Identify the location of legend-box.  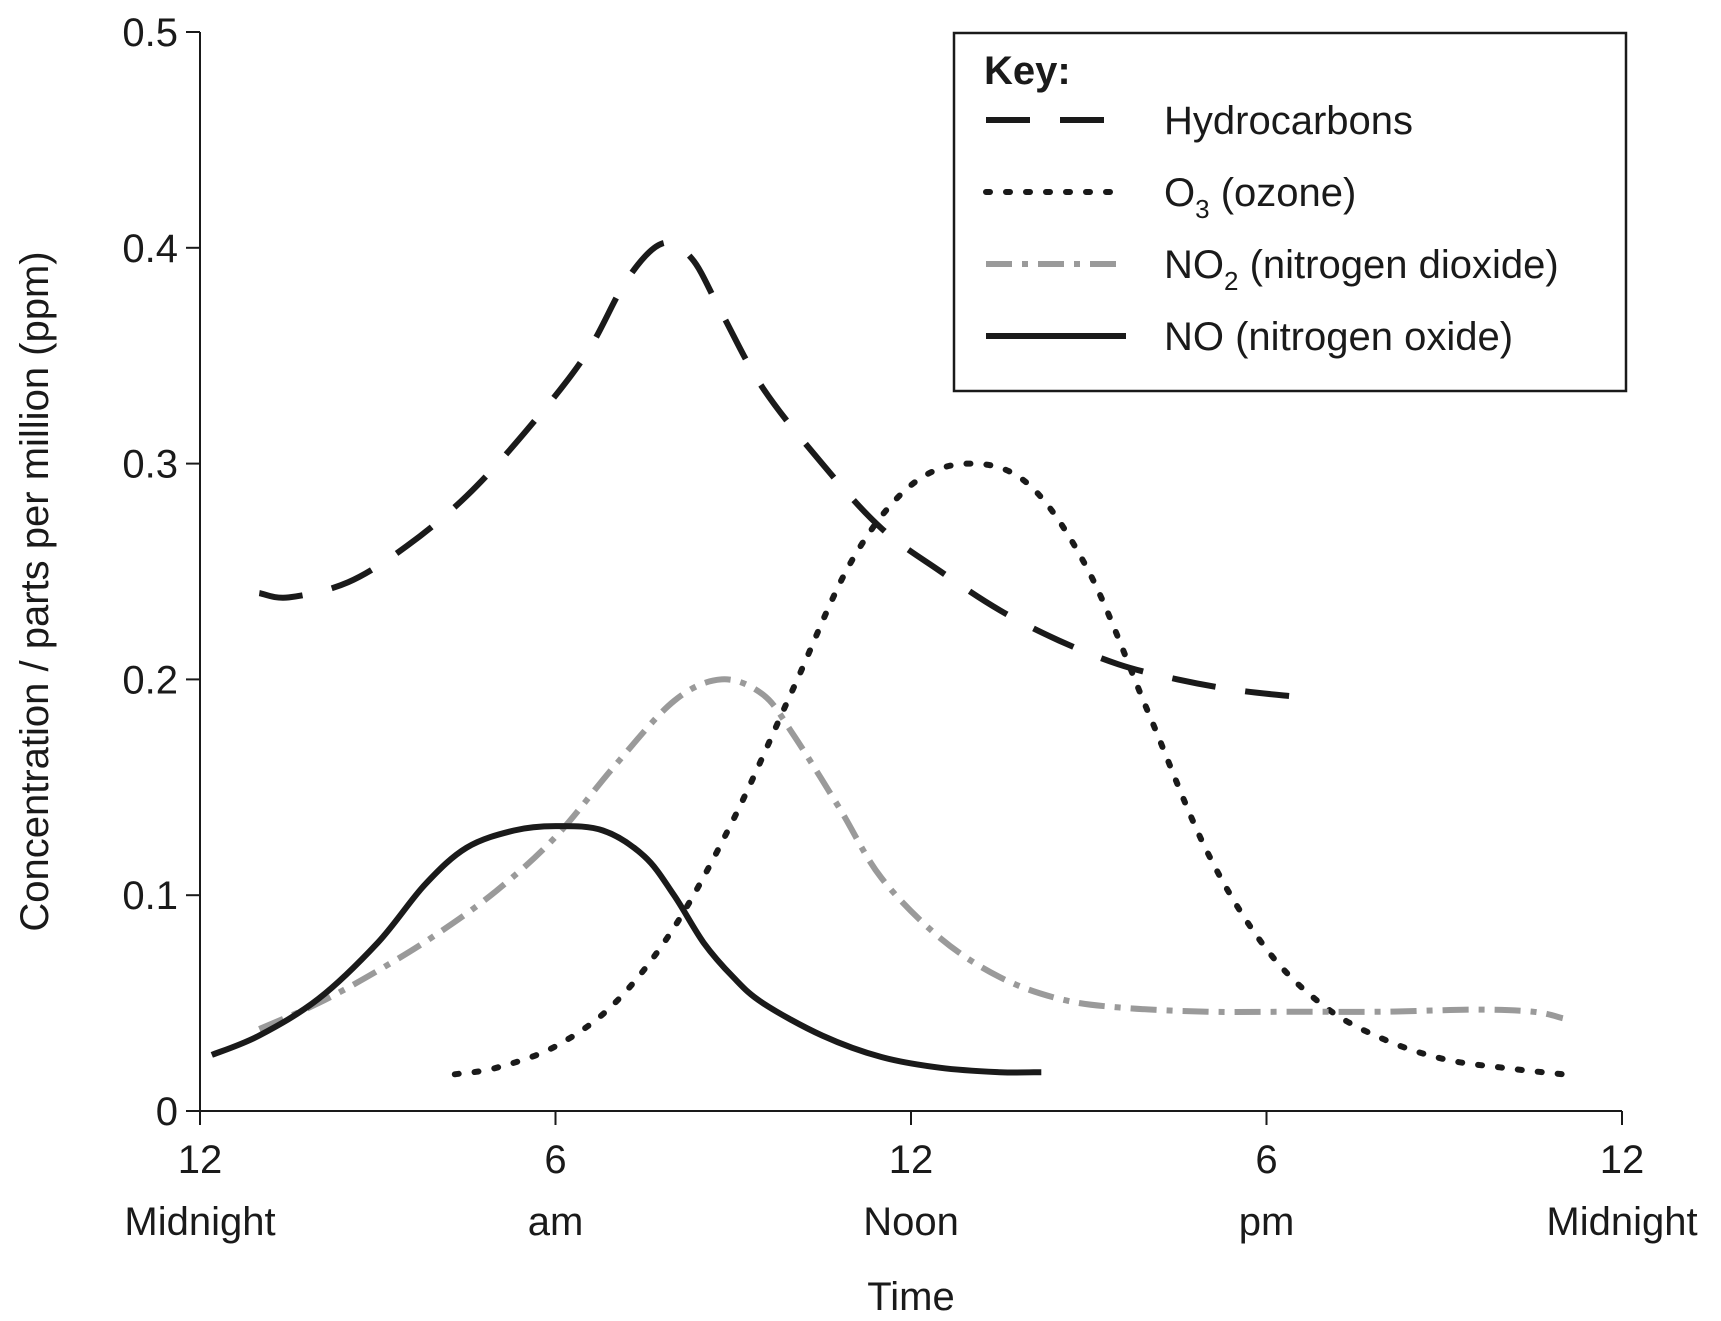
(1290, 212).